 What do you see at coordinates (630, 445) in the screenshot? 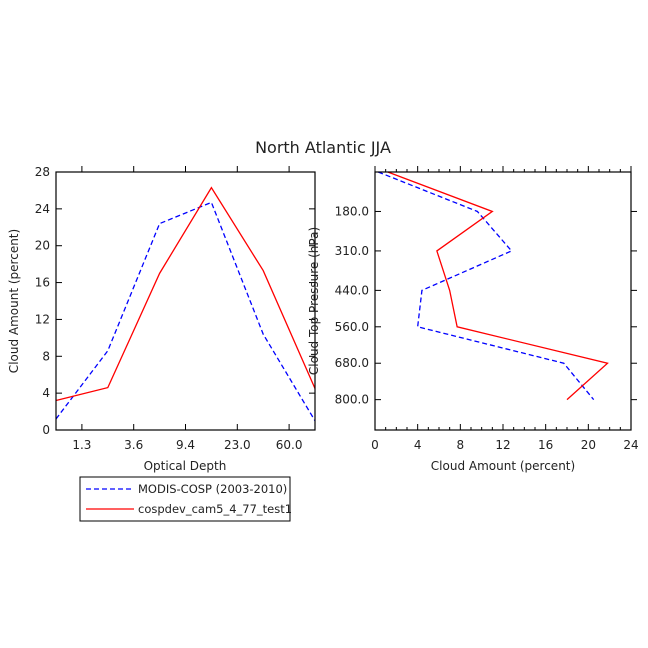
I see `right-x-tick-label: 24` at bounding box center [630, 445].